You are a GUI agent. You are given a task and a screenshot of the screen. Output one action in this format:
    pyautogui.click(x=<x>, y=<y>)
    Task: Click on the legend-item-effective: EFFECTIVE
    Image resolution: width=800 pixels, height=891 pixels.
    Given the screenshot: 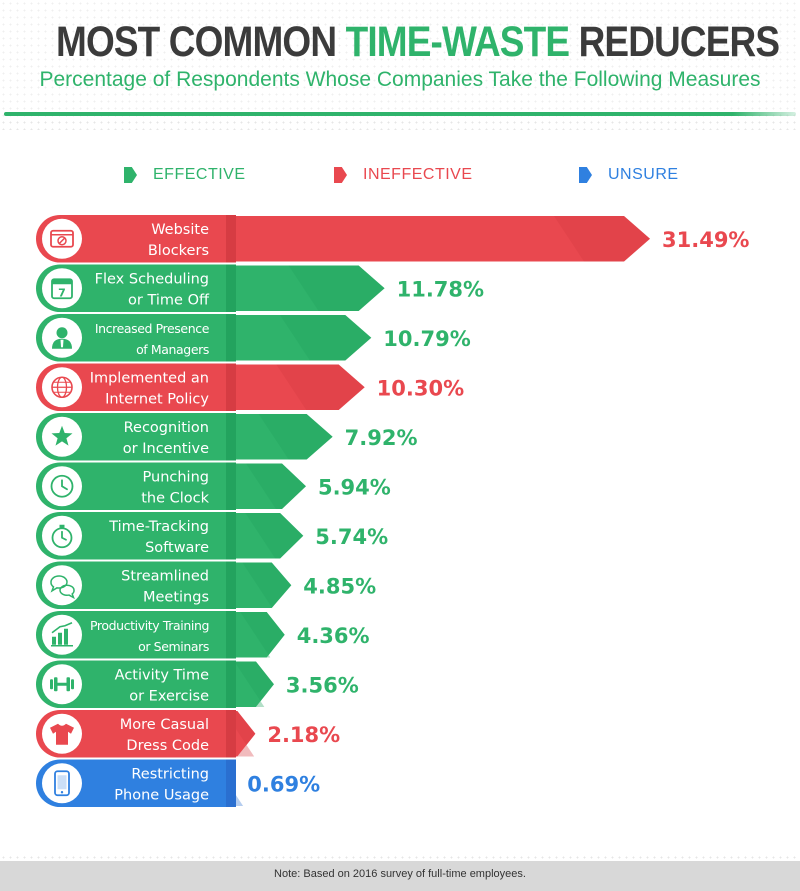 What is the action you would take?
    pyautogui.click(x=185, y=175)
    